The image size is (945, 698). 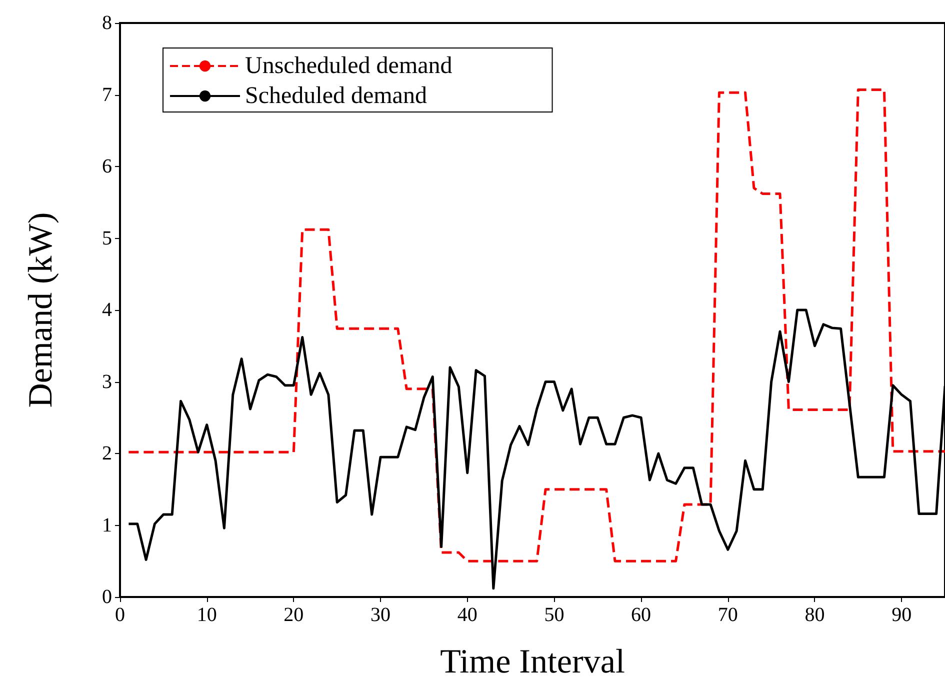 I want to click on x-tick-label: 20, so click(x=294, y=615).